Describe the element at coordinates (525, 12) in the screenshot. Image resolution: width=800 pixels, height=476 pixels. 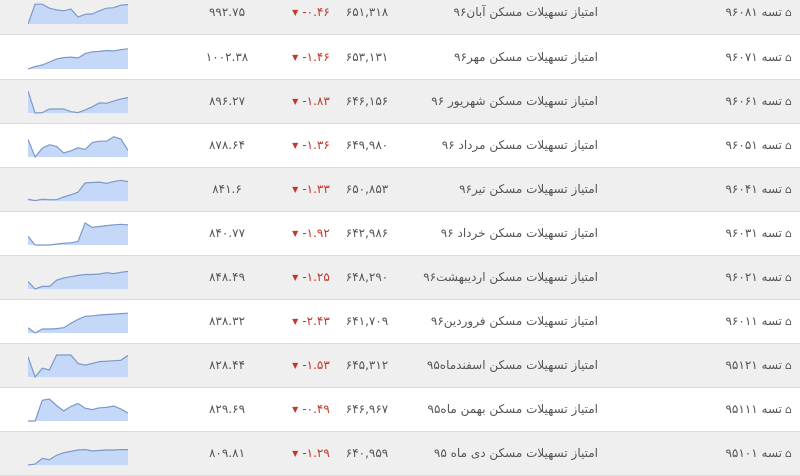
I see `name-cell: امتیاز تسهیلات مسکن آبان۹۶` at that location.